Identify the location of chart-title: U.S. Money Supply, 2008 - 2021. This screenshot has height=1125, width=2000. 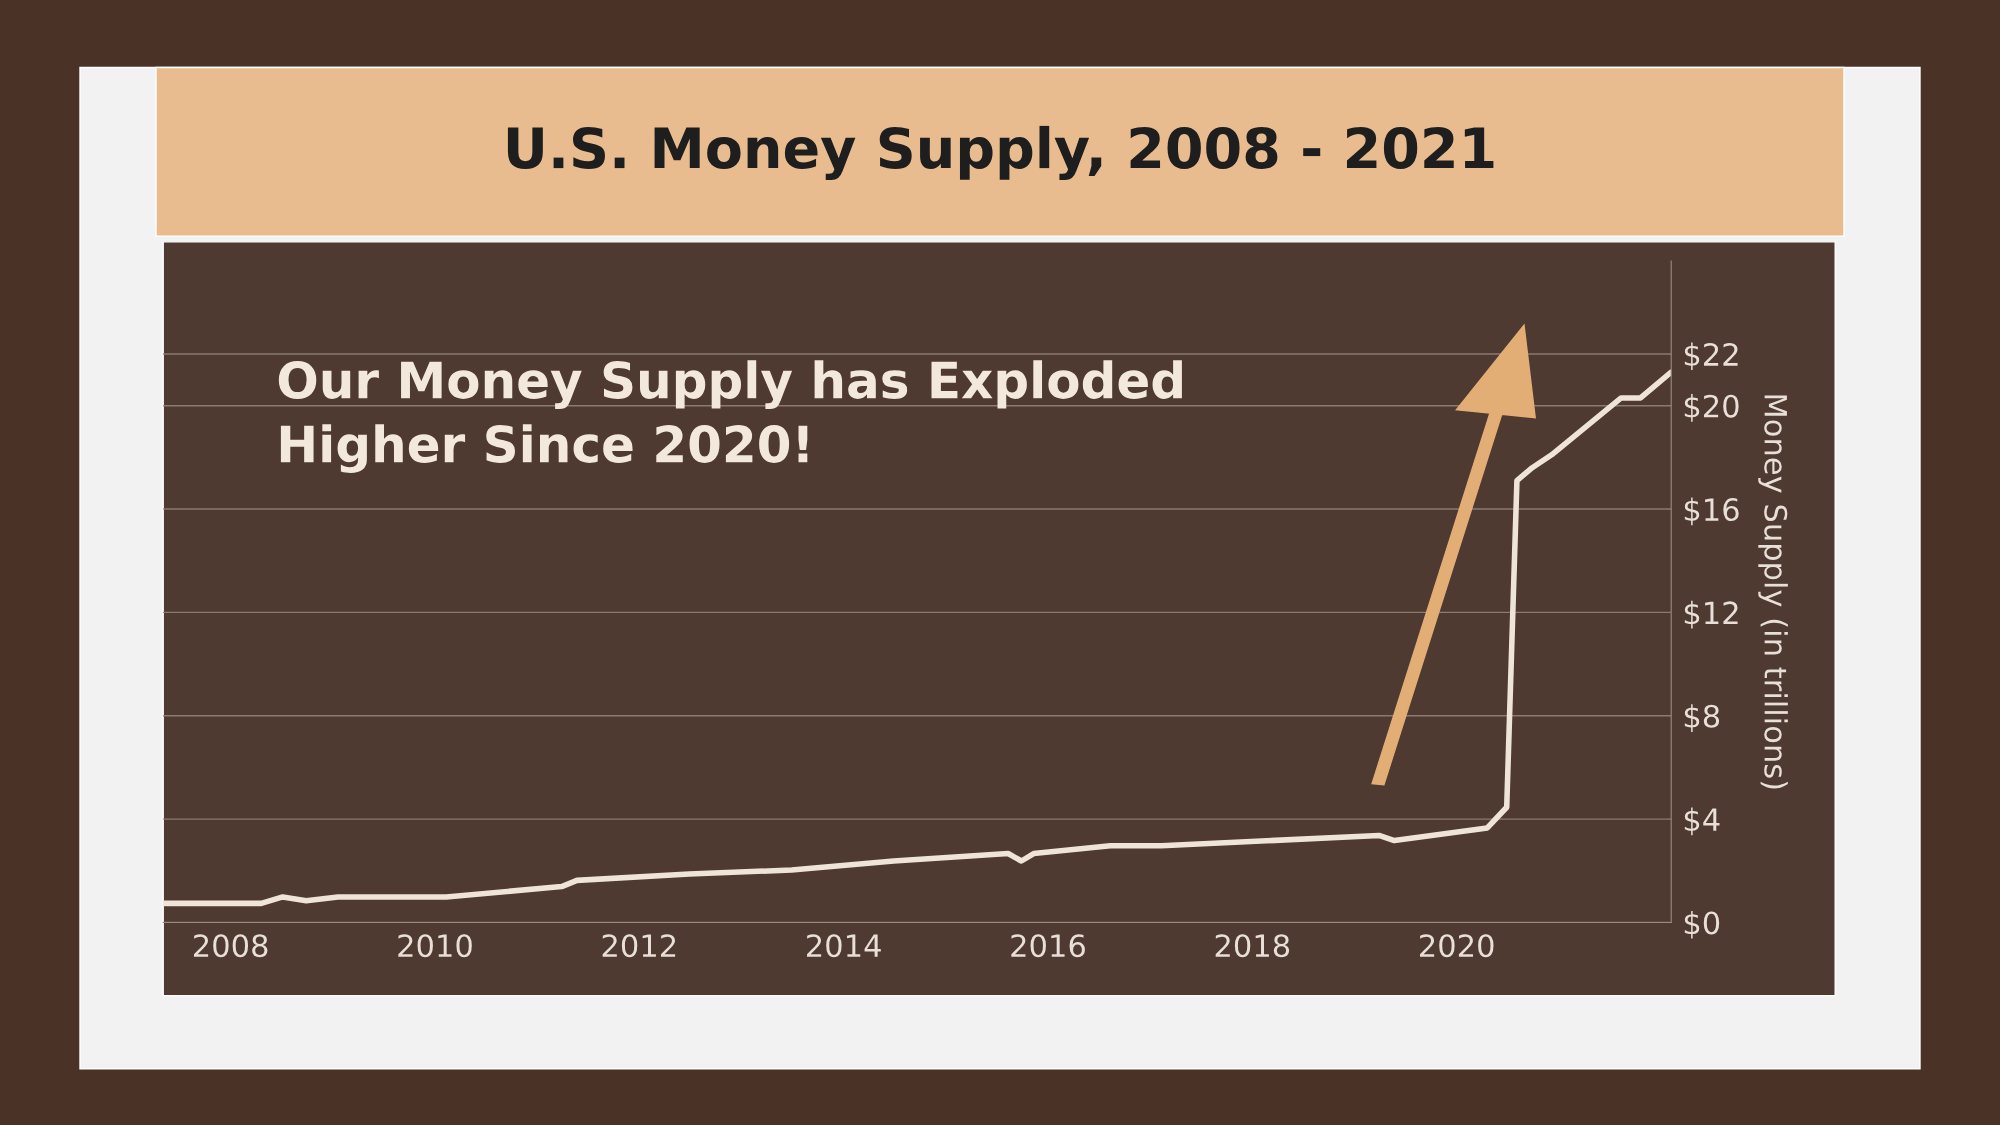
(1000, 153).